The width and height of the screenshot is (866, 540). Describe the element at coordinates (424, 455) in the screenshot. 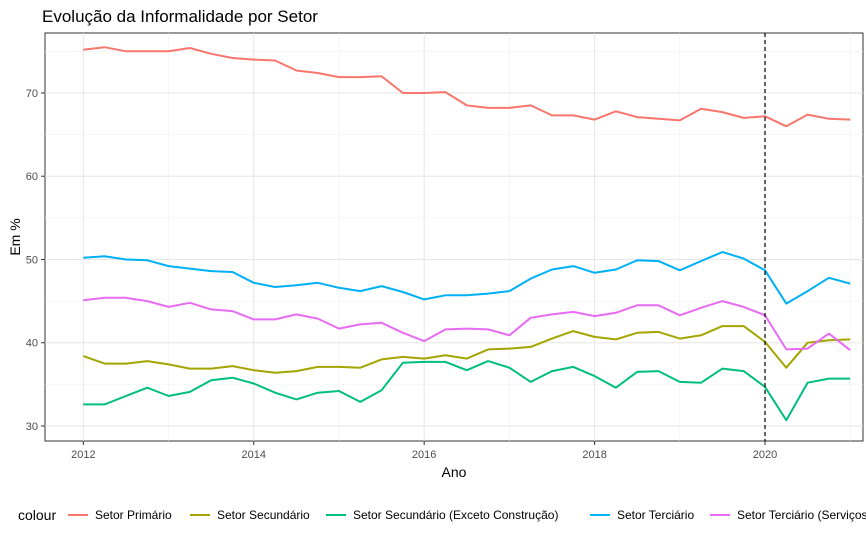

I see `x-tick-label: 2016` at that location.